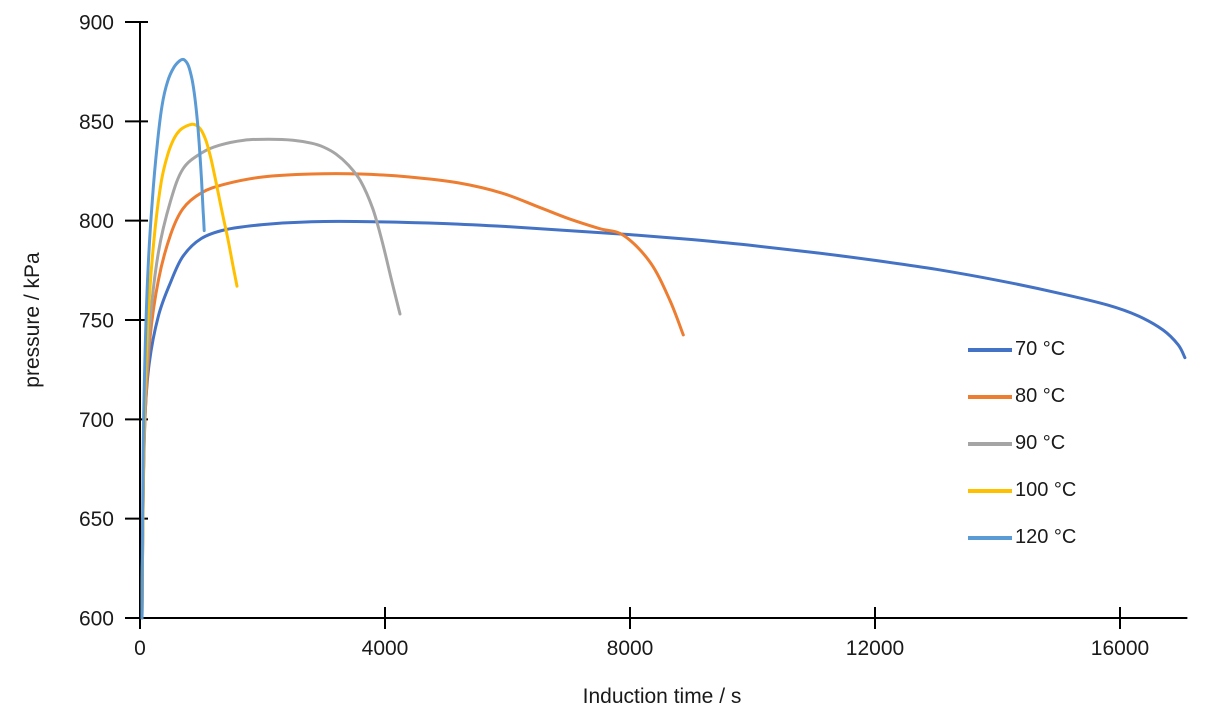  What do you see at coordinates (96, 519) in the screenshot?
I see `y-tick-label: 650` at bounding box center [96, 519].